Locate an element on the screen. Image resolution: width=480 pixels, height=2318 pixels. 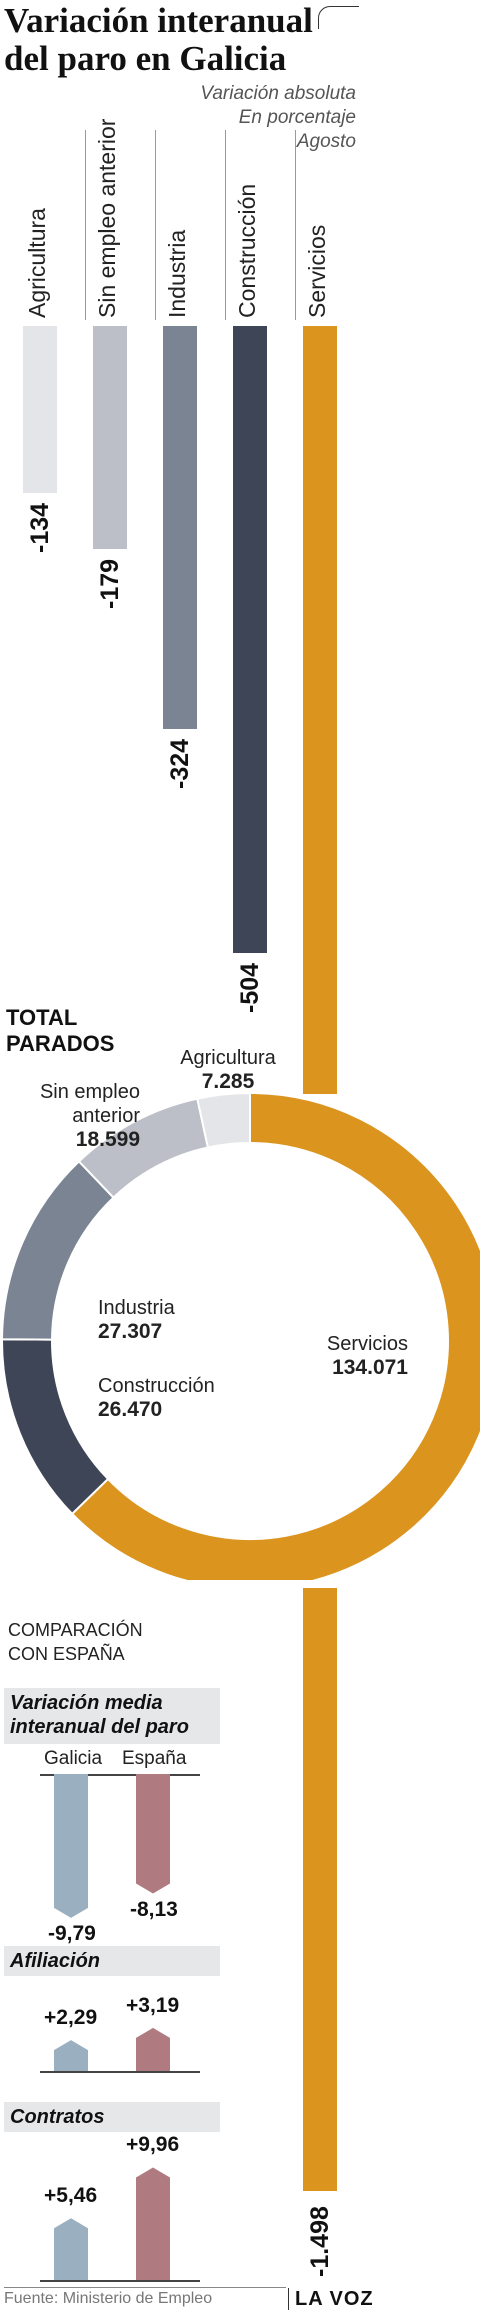
value-galicia-paro: -9,79 is located at coordinates (72, 1933).